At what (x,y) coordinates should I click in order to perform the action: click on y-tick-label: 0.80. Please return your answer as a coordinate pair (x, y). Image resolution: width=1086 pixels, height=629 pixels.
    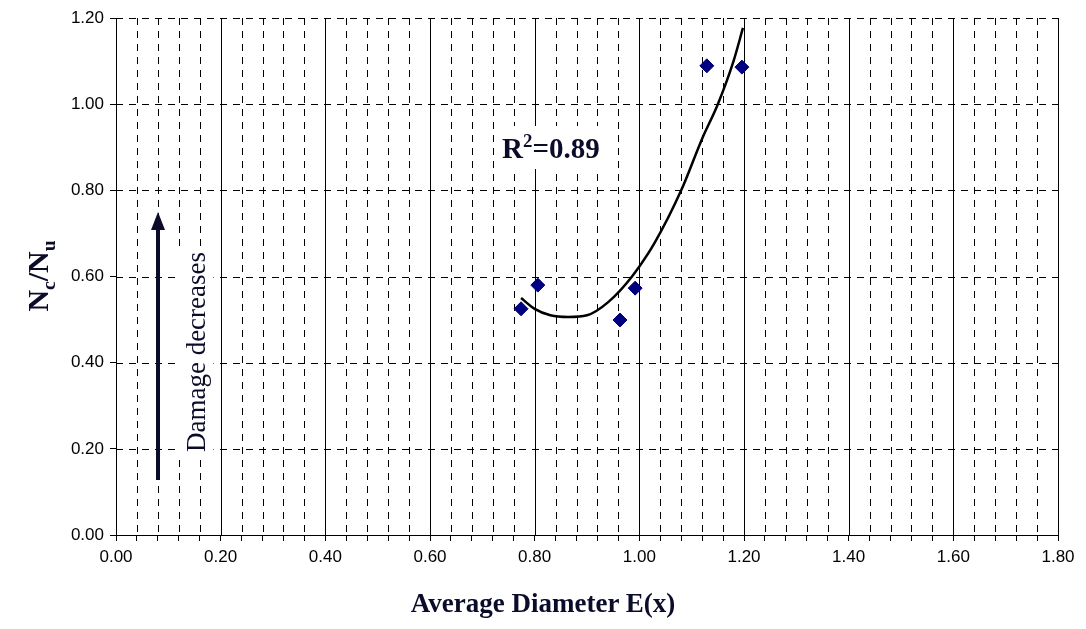
    Looking at the image, I should click on (87, 190).